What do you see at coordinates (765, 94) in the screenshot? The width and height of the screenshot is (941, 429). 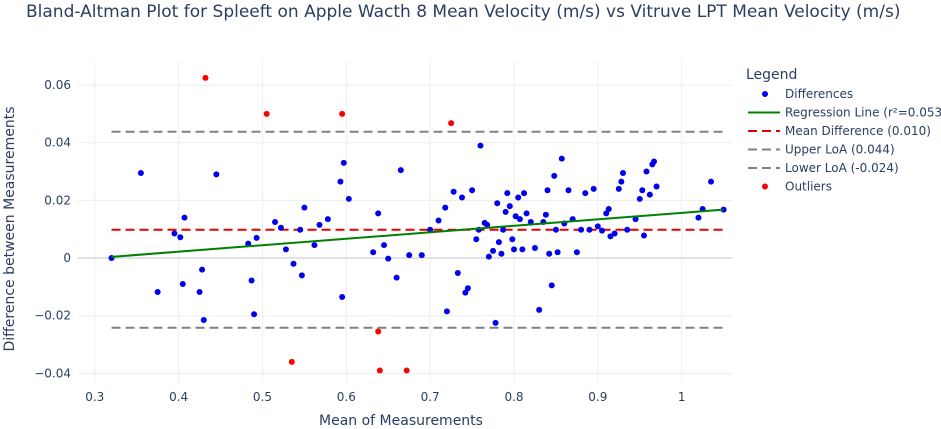 I see `legend-marker` at bounding box center [765, 94].